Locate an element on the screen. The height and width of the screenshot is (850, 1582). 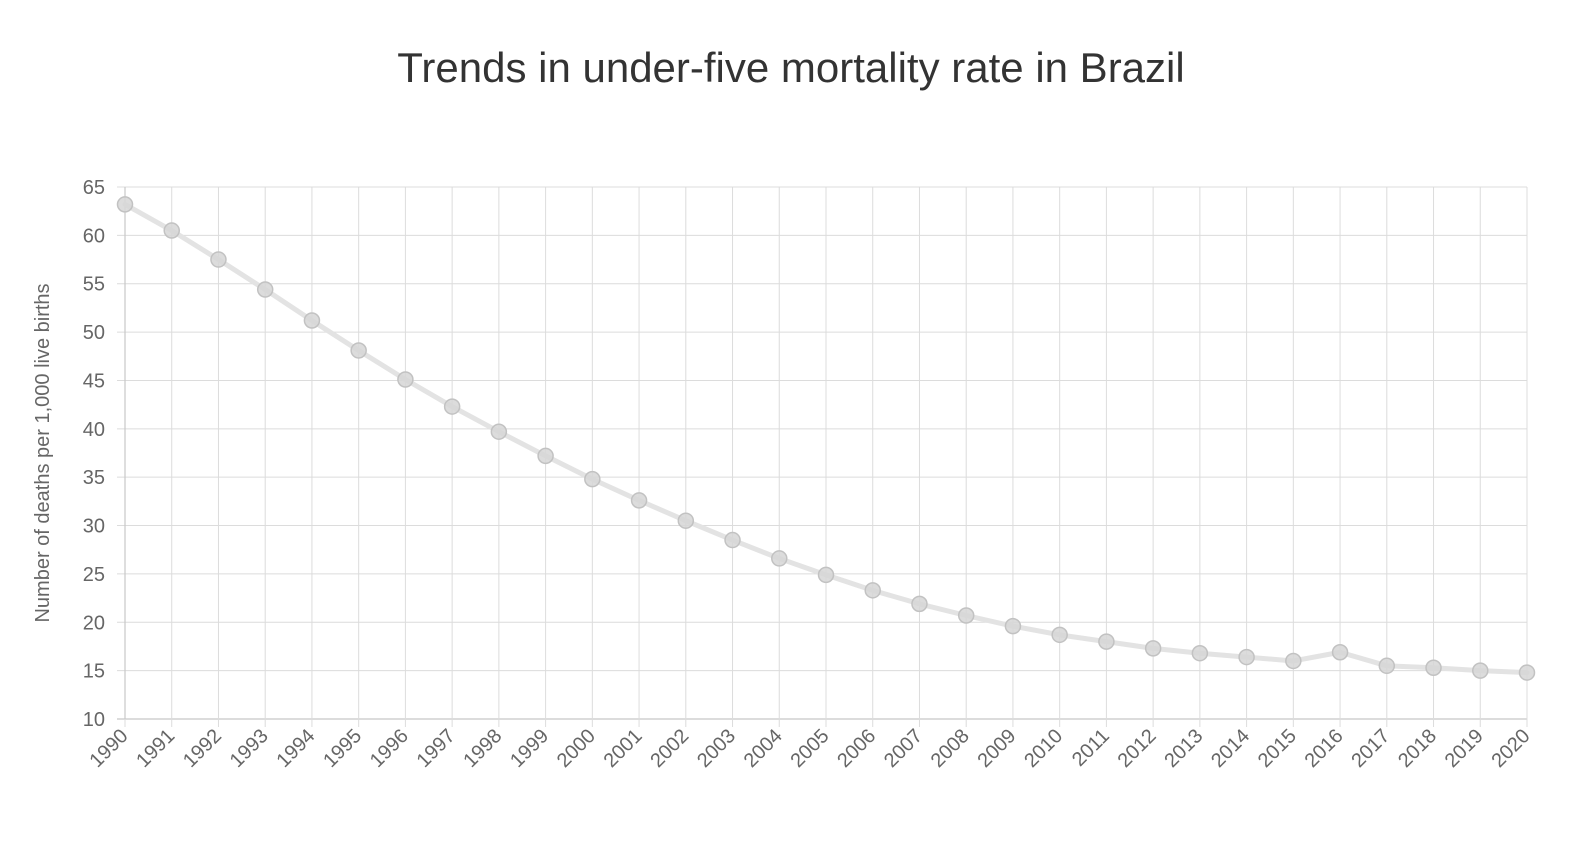
x-tick-label: 2015 is located at coordinates (1277, 748).